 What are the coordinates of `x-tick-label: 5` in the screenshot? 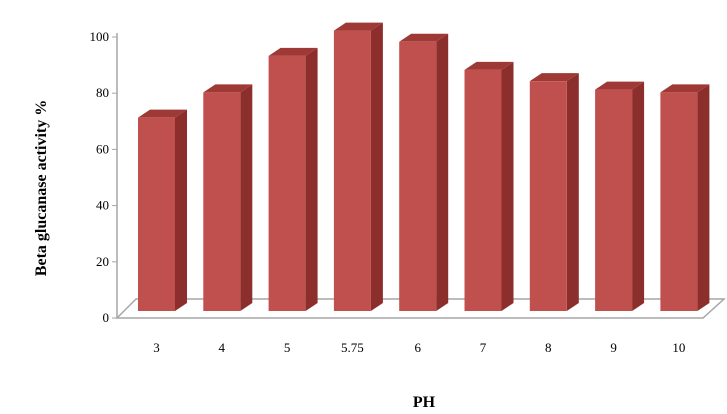 It's located at (287, 347).